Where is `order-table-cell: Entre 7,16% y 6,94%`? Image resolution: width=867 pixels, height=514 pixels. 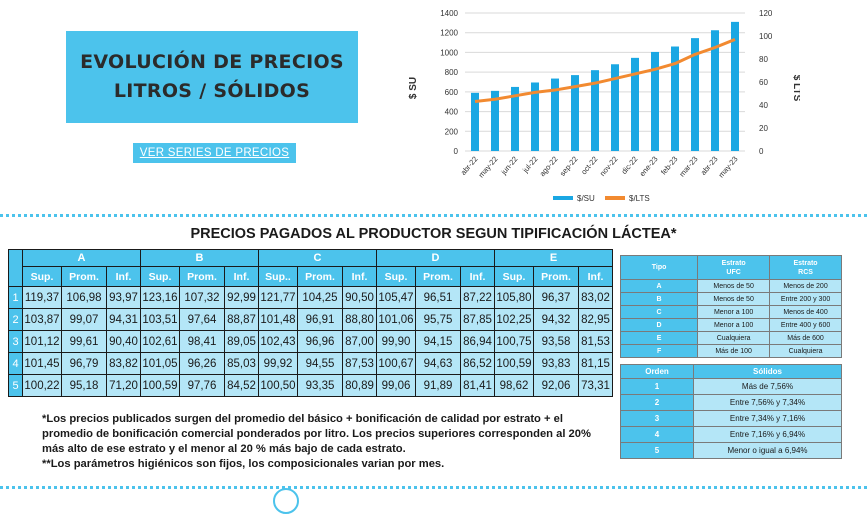 order-table-cell: Entre 7,16% y 6,94% is located at coordinates (767, 434).